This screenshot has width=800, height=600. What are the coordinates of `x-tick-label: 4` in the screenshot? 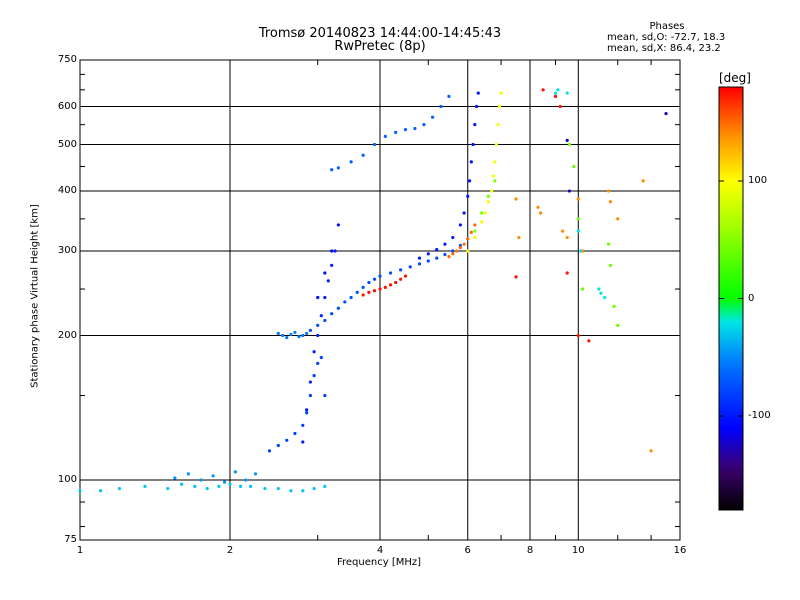 It's located at (380, 550).